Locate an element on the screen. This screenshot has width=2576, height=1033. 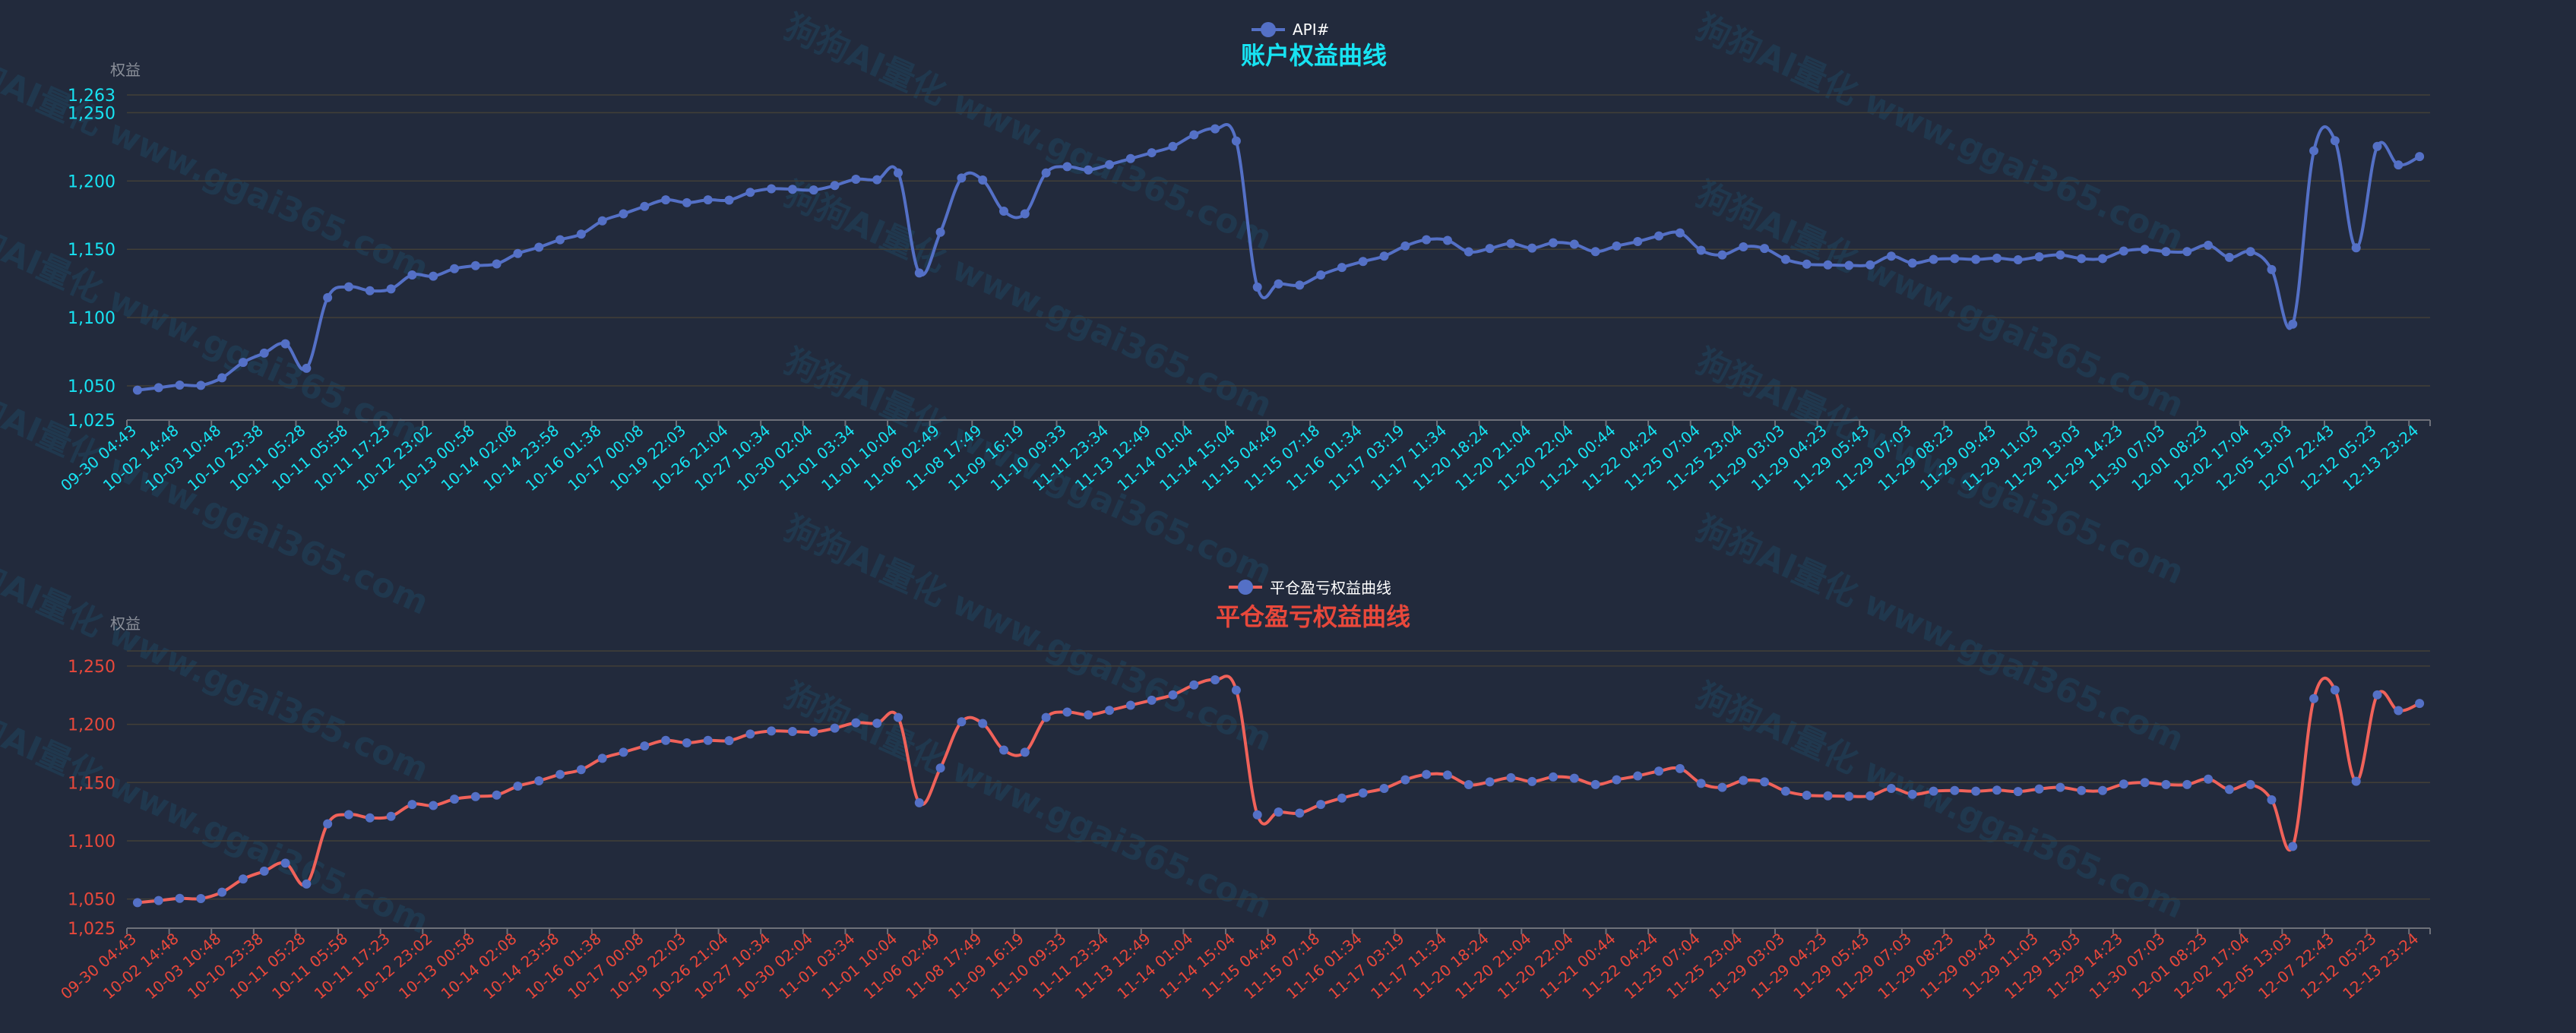
legend-label: API# is located at coordinates (1311, 30).